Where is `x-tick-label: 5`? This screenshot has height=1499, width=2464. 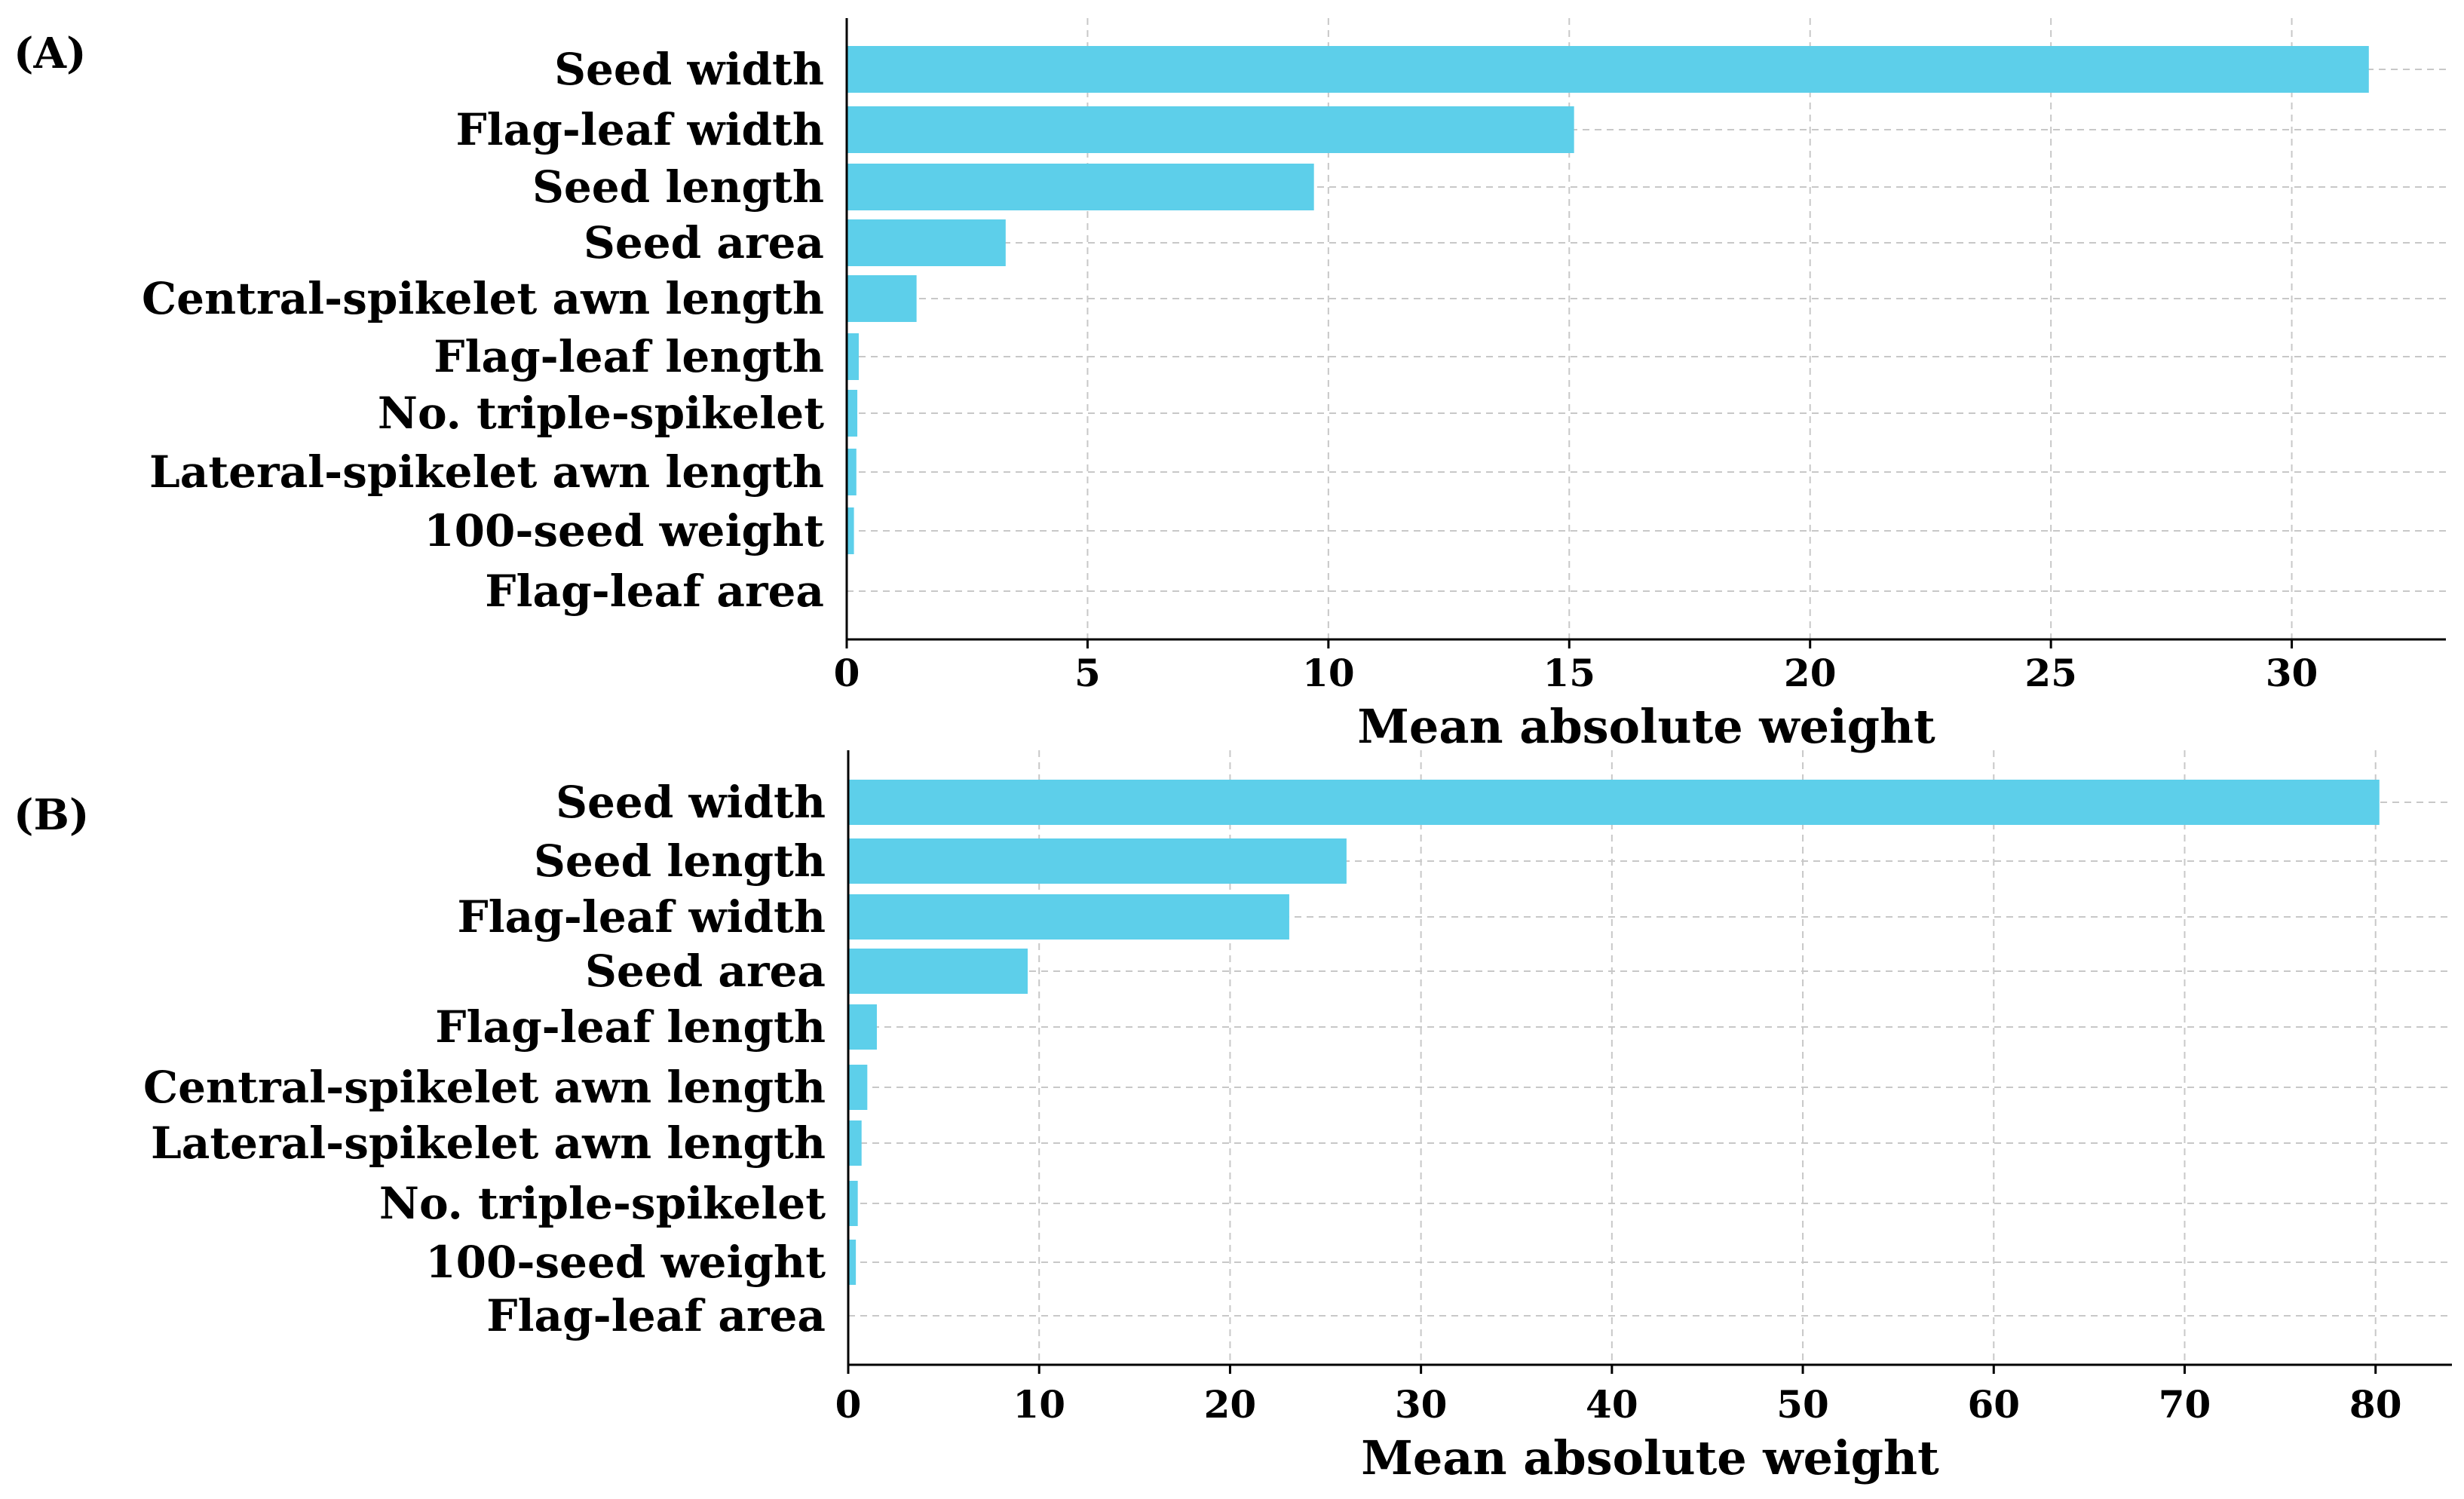 x-tick-label: 5 is located at coordinates (1087, 673).